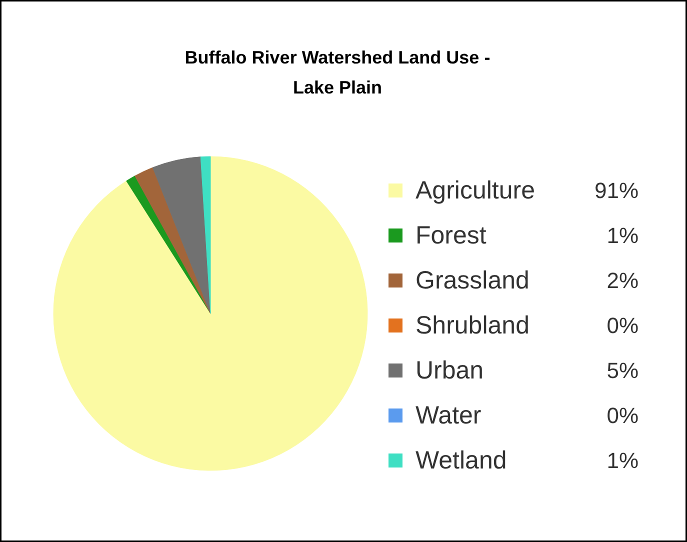  I want to click on legend-label: Shrubland, so click(473, 326).